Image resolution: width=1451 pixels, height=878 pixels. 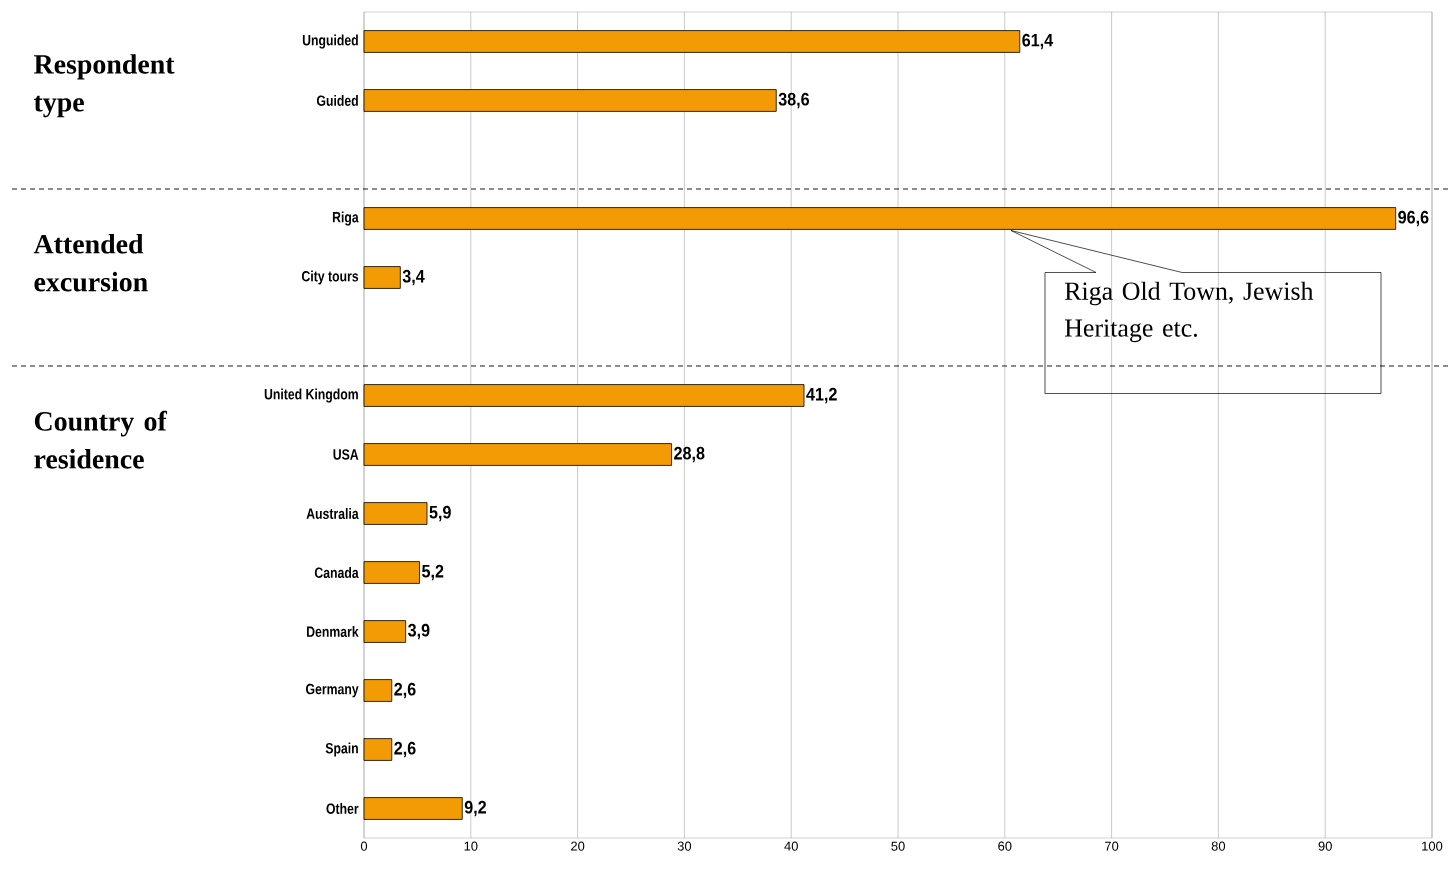 I want to click on y-tick-label: United Kingdom, so click(x=311, y=395).